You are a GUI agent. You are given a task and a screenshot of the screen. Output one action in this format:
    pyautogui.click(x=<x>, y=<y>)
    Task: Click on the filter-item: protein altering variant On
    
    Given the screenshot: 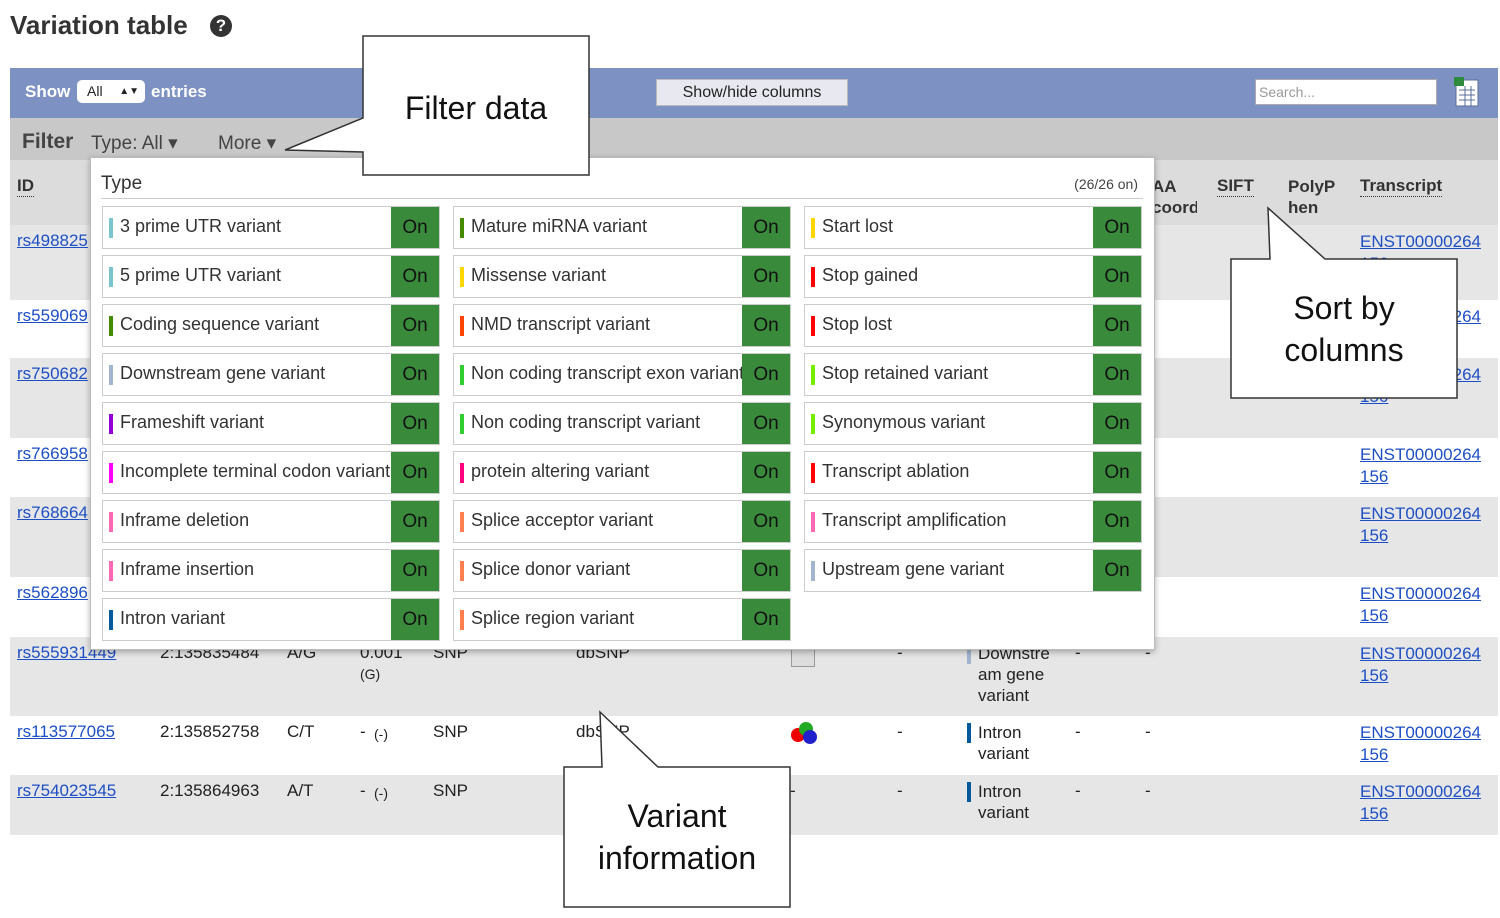 What is the action you would take?
    pyautogui.click(x=622, y=472)
    